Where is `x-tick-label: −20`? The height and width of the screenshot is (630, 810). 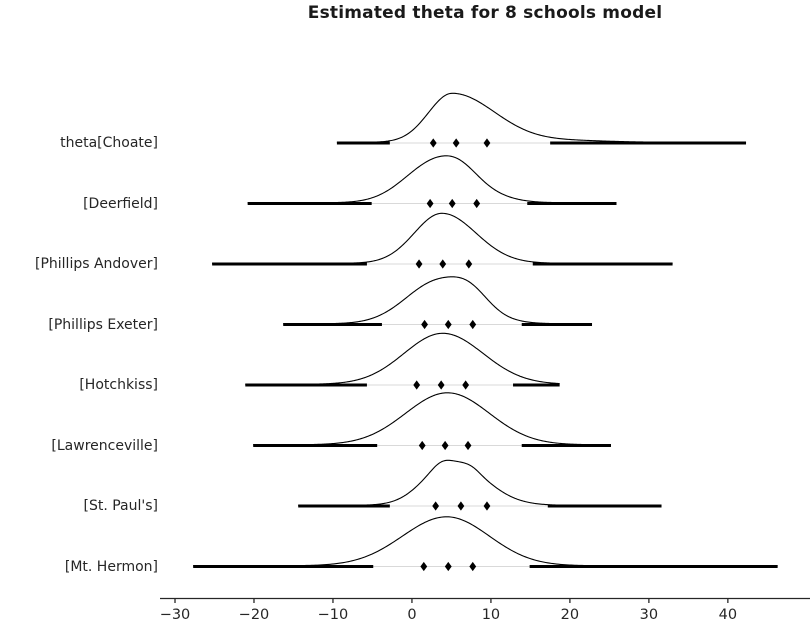
x-tick-label: −20 is located at coordinates (254, 615).